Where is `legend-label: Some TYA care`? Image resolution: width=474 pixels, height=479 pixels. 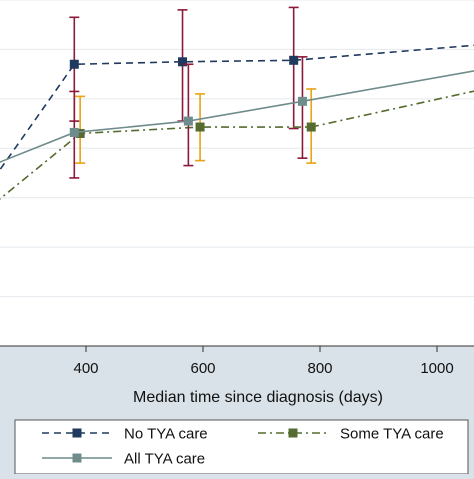
legend-label: Some TYA care is located at coordinates (392, 434).